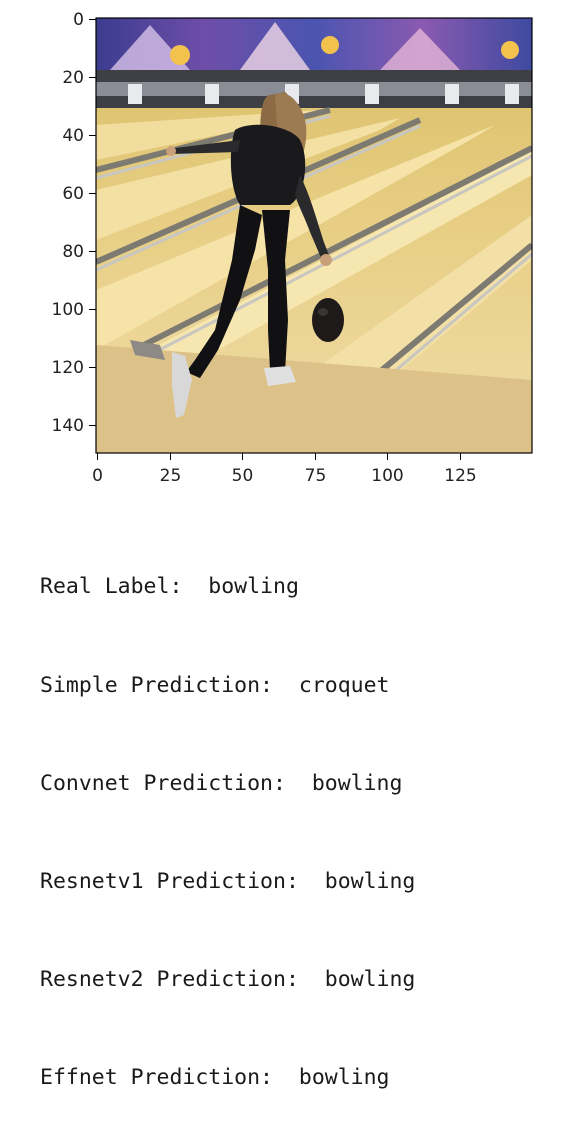 The height and width of the screenshot is (1127, 566). I want to click on y-tick-label: 140, so click(68, 426).